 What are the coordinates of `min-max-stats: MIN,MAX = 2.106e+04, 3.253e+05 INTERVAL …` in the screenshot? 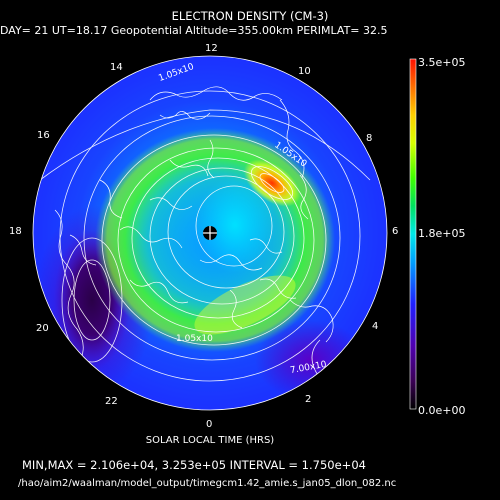 It's located at (194, 465).